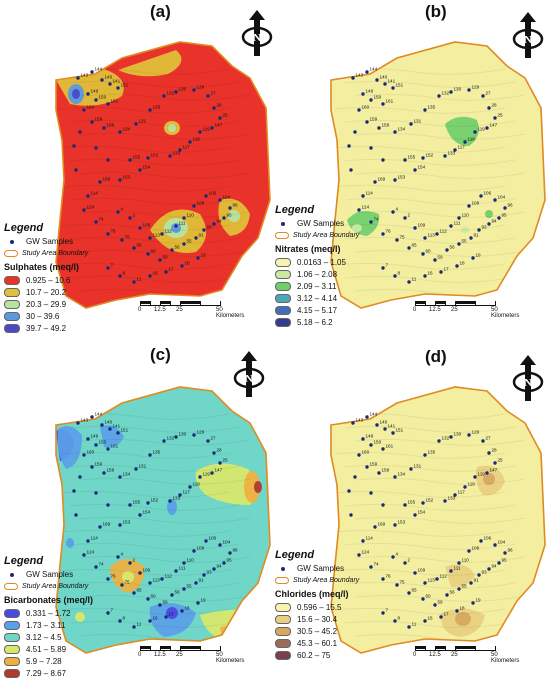  I want to click on sample-id-label: 7, so click(387, 265).